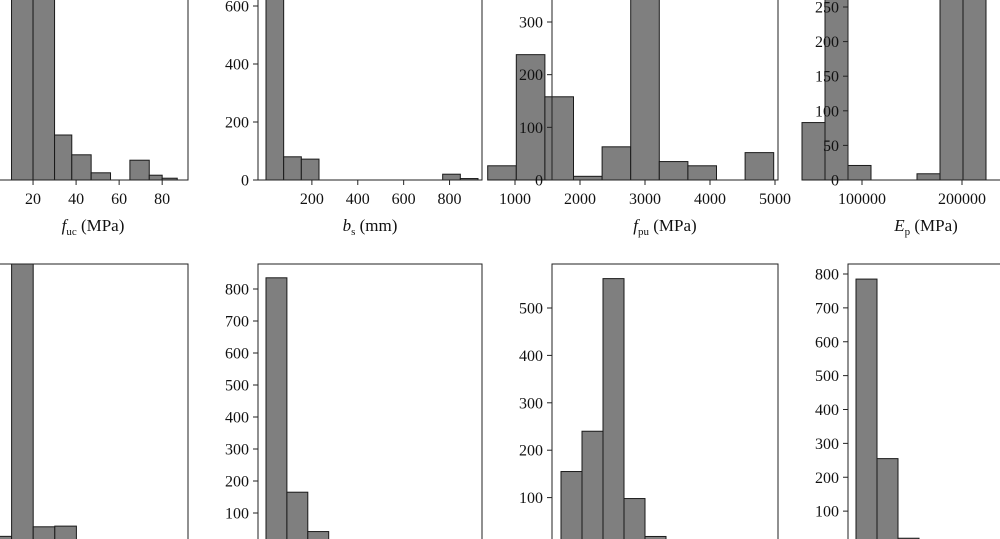  Describe the element at coordinates (347, 225) in the screenshot. I see `x-axis-label-symbol: b` at that location.